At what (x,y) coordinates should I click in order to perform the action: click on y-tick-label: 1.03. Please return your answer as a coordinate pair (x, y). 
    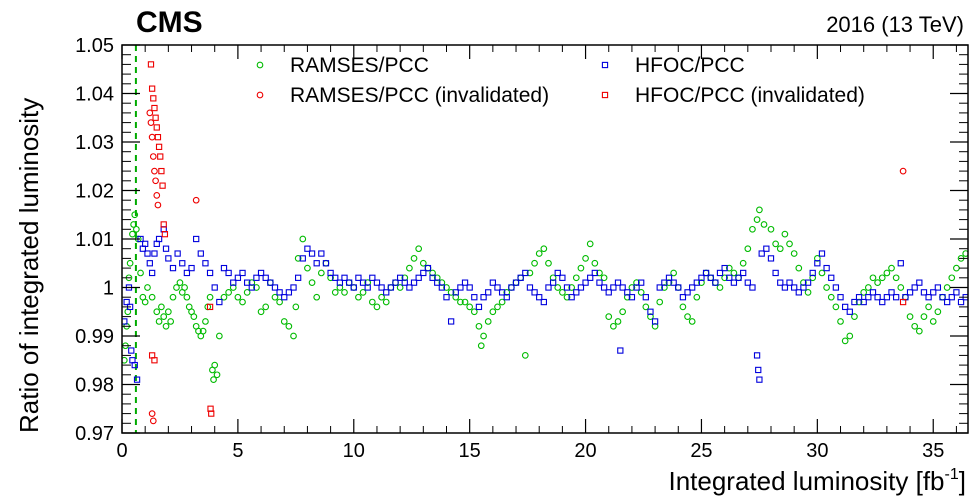
    Looking at the image, I should click on (94, 143).